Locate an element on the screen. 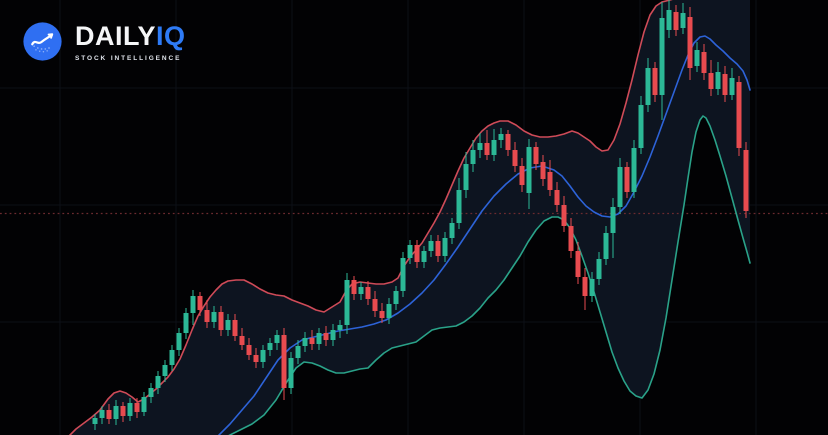  brand-title-accent: IQ is located at coordinates (171, 36).